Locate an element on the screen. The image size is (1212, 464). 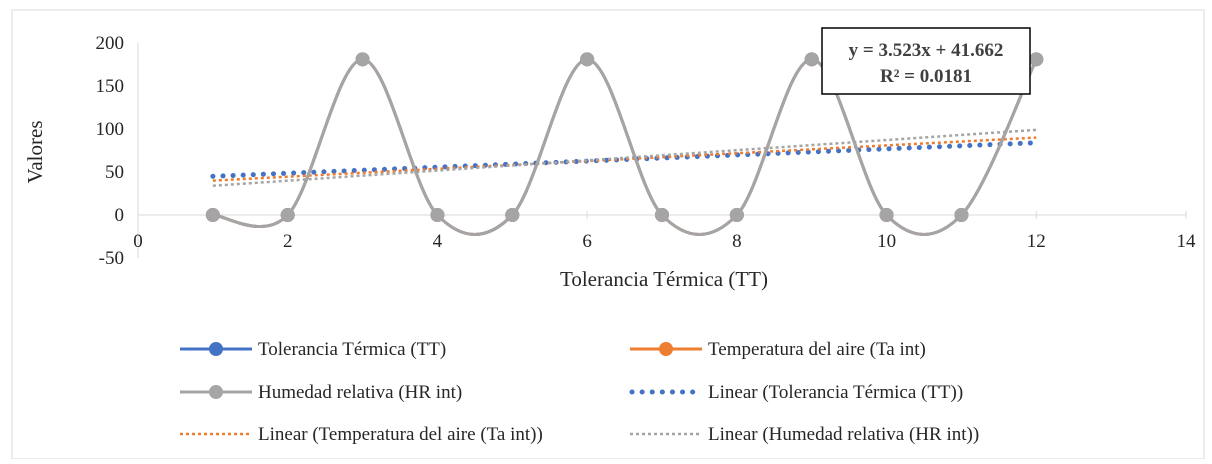
trend-r-squared: R² = 0.0181 is located at coordinates (926, 76).